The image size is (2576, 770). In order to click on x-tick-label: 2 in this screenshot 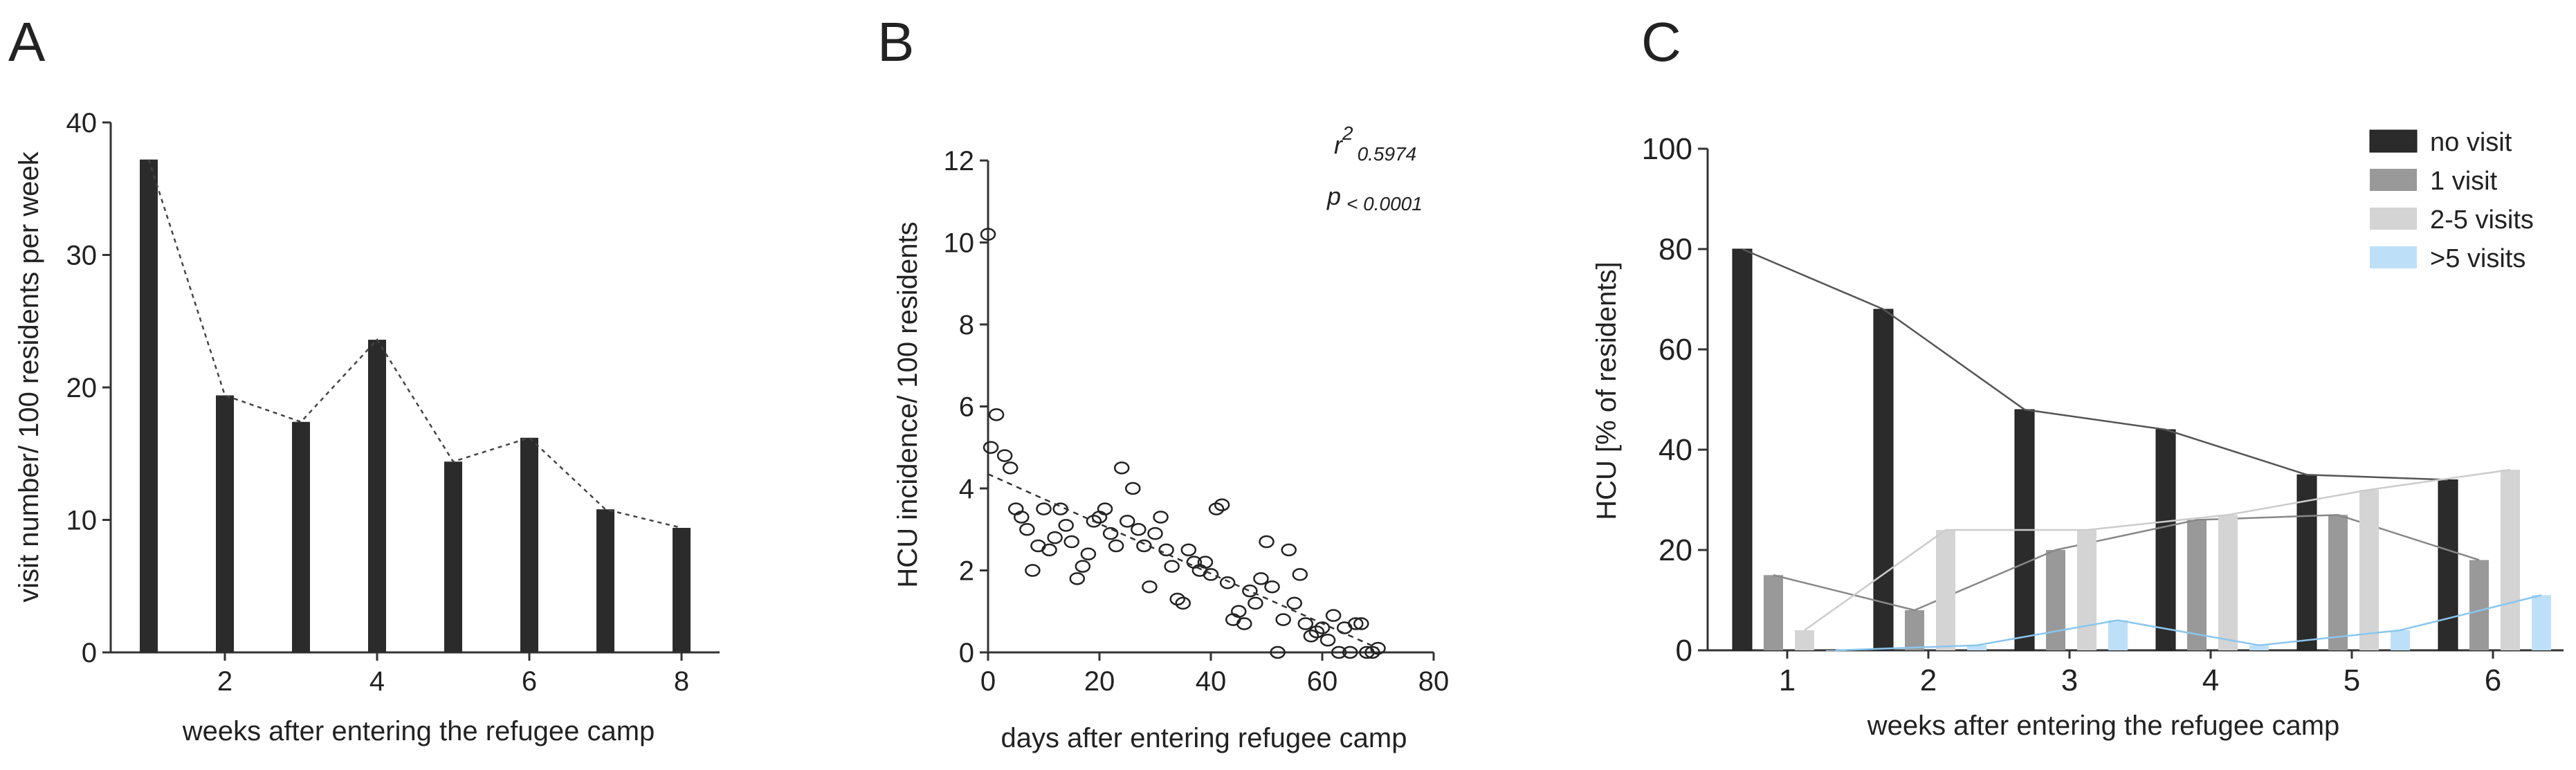, I will do `click(1928, 680)`.